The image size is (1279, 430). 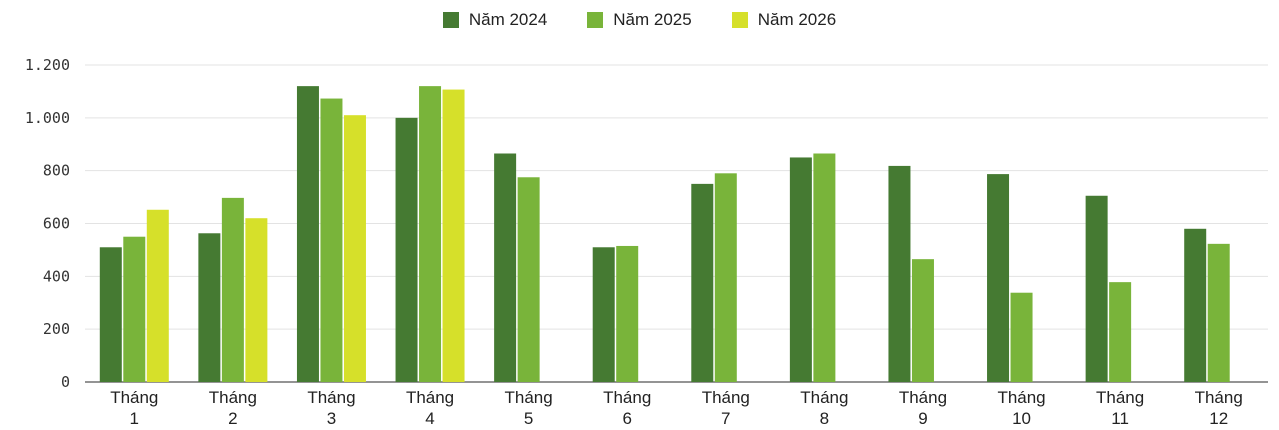 I want to click on y-tick-label: 600, so click(x=56, y=224).